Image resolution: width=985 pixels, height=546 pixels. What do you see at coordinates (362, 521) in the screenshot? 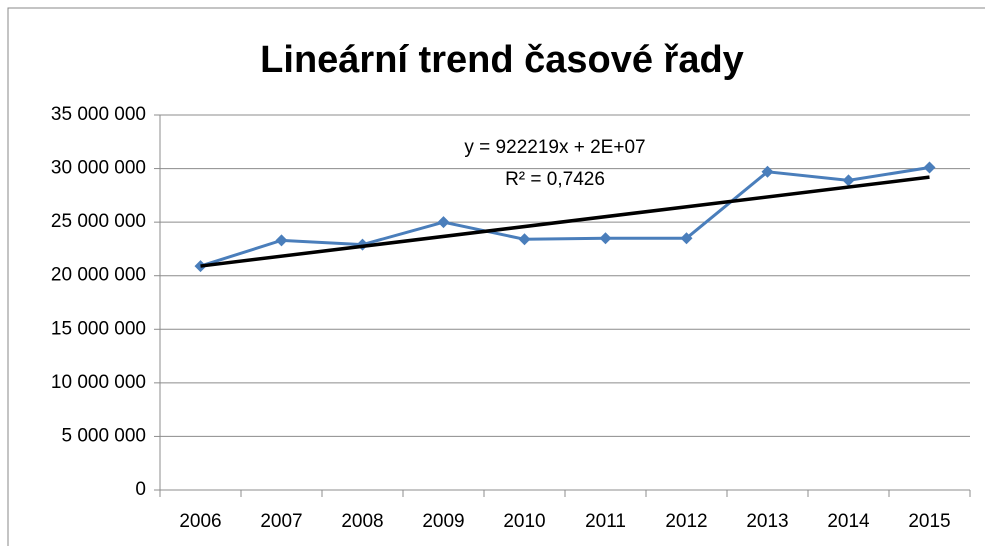
I see `x-tick-label: 2008` at bounding box center [362, 521].